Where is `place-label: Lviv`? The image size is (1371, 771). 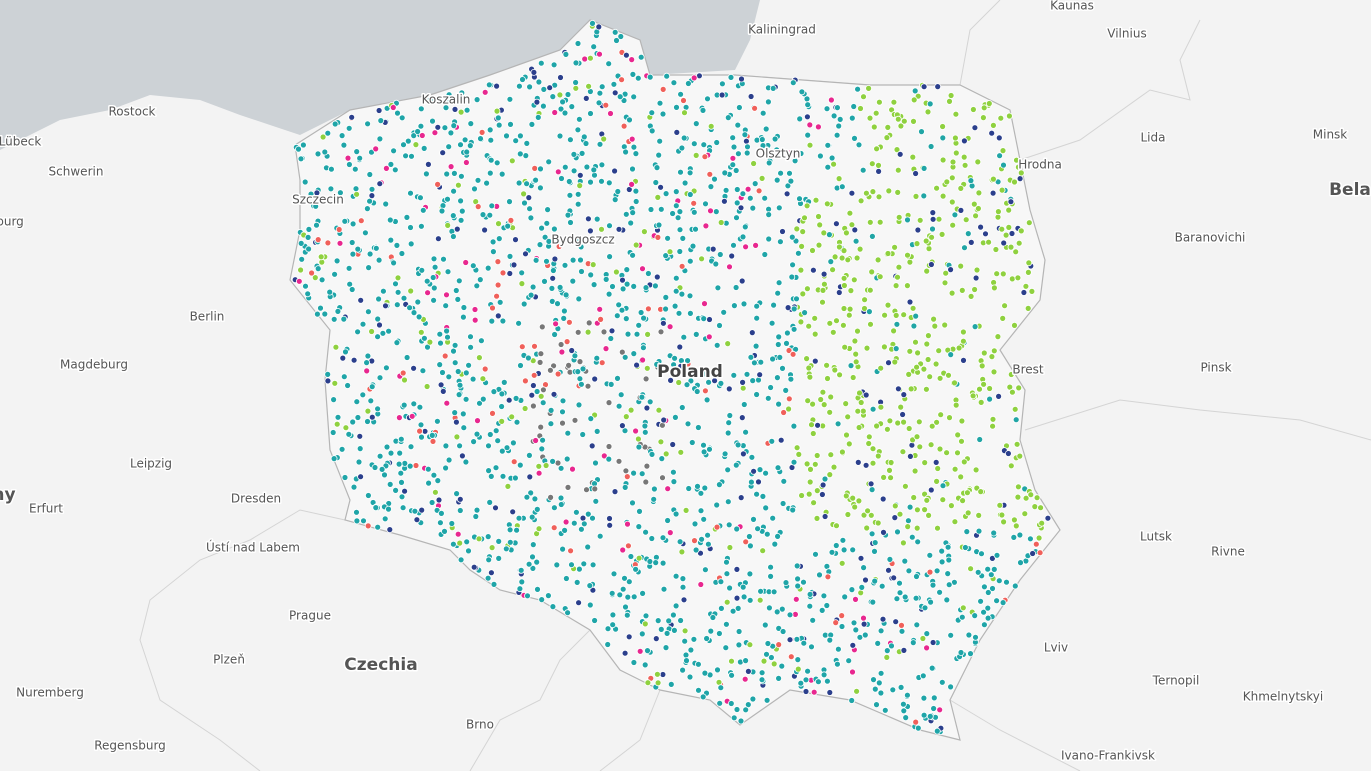 place-label: Lviv is located at coordinates (1056, 648).